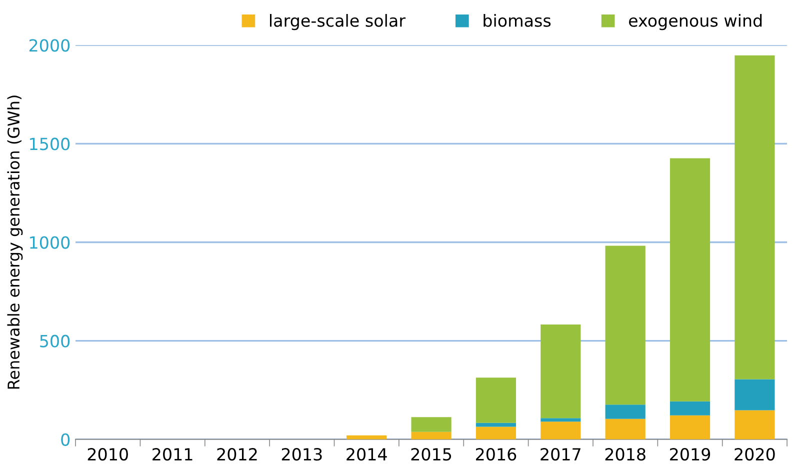  What do you see at coordinates (302, 454) in the screenshot?
I see `x-tick-label: 2013` at bounding box center [302, 454].